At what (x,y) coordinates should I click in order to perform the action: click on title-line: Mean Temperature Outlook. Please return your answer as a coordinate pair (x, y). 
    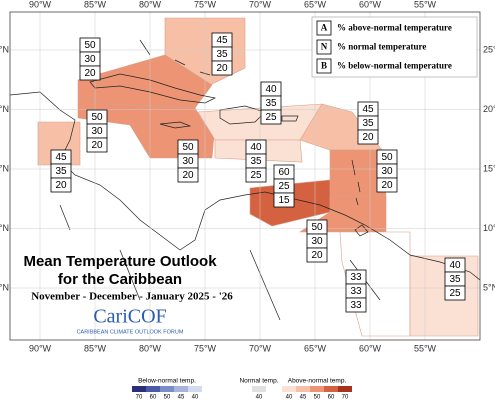
    Looking at the image, I should click on (120, 261).